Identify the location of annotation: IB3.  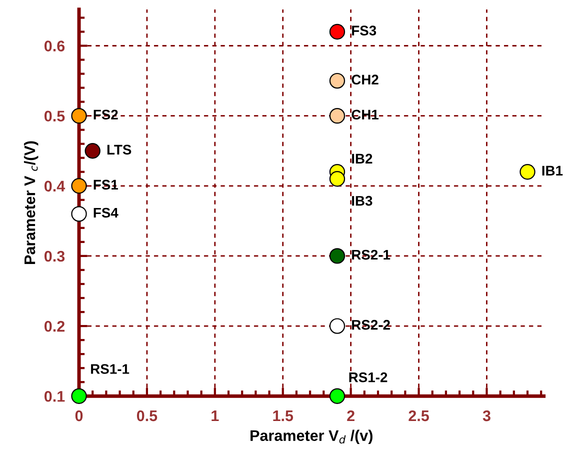
(362, 201).